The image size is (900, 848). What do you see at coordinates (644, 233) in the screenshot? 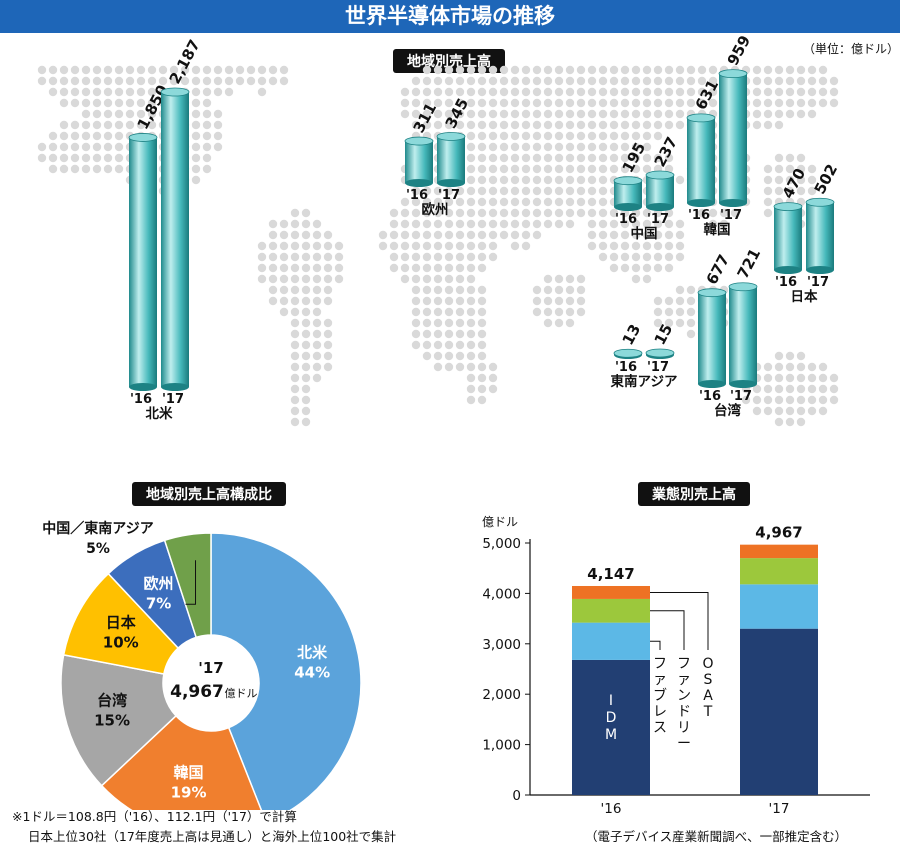
I see `region-label: 中国` at bounding box center [644, 233].